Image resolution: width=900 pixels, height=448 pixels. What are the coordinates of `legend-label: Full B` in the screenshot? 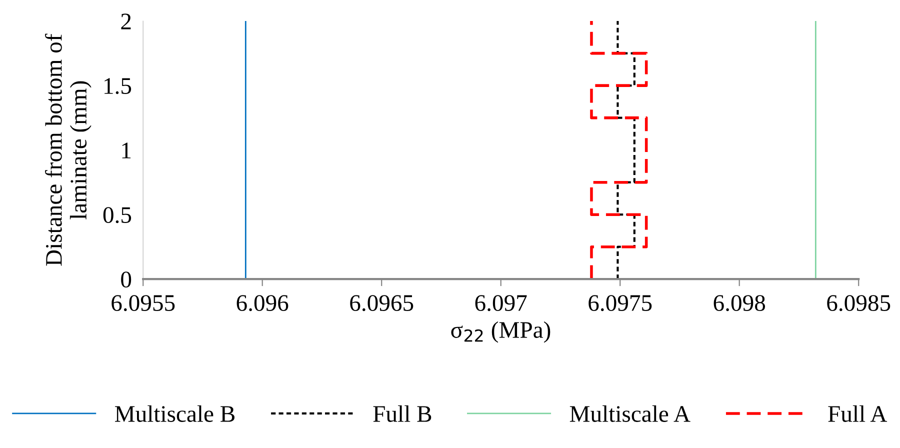 It's located at (402, 413).